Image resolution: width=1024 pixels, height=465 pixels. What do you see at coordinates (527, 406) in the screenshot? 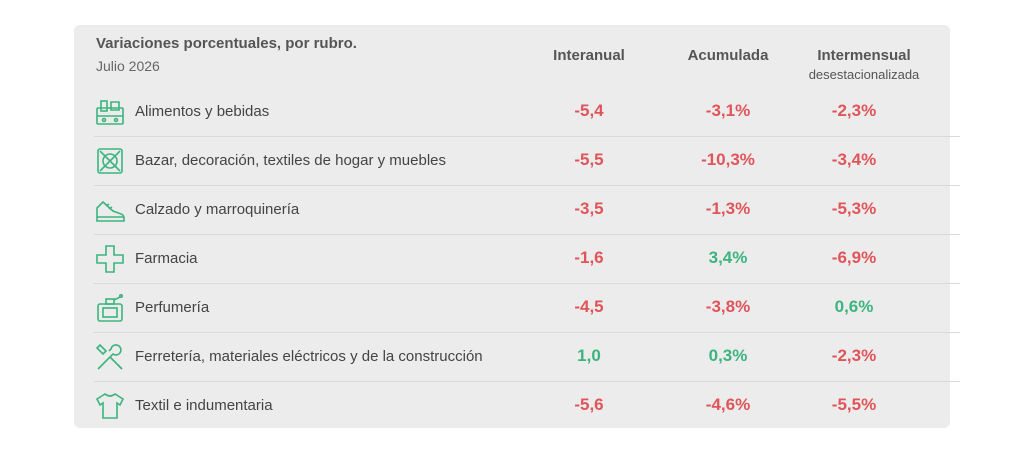
I see `table-row: Textil e indumentaria -5,6 -4,6% -5,5%` at bounding box center [527, 406].